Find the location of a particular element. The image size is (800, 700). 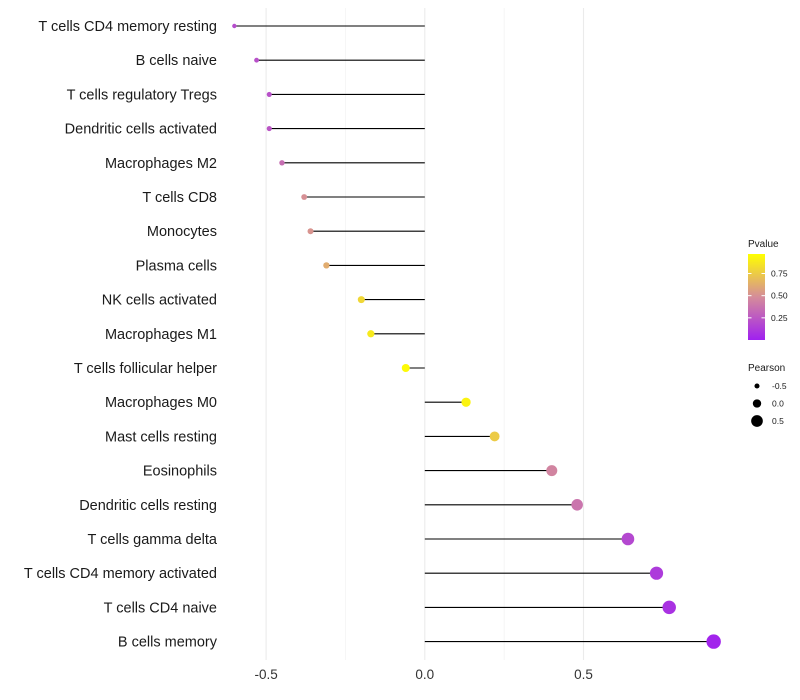

category-label: NK cells activated is located at coordinates (159, 301).